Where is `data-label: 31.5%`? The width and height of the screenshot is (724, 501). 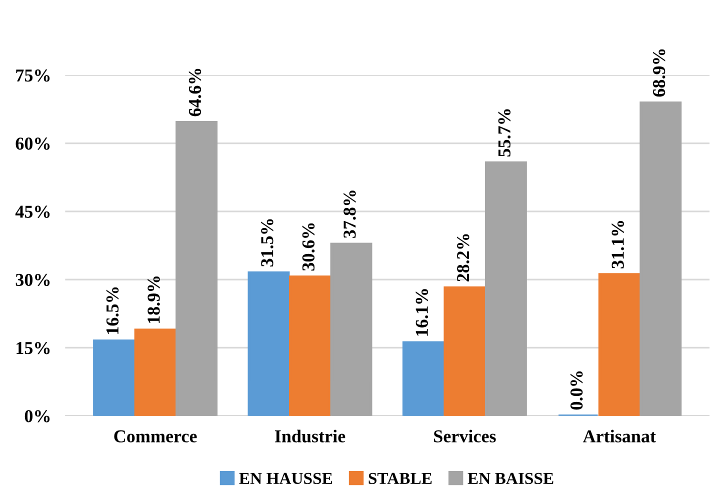 data-label: 31.5% is located at coordinates (267, 243).